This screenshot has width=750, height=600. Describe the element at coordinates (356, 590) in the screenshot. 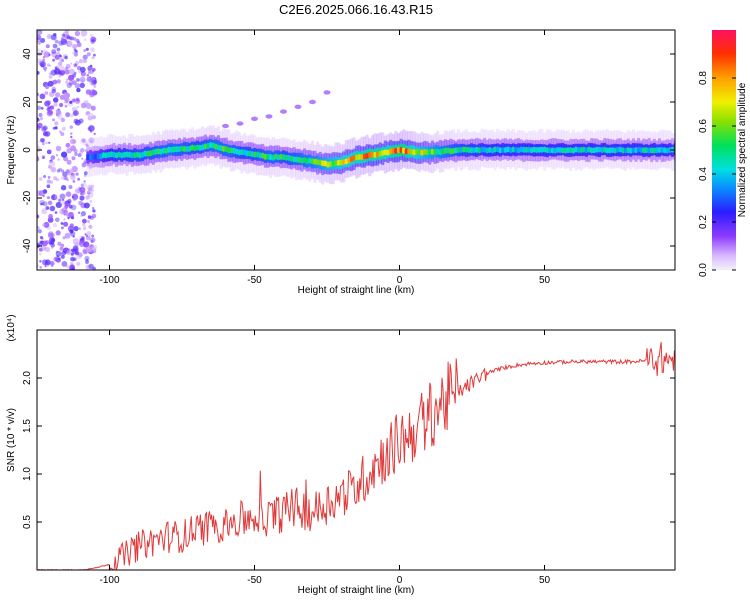

I see `snr-x-label: Height of straight line (km)` at that location.